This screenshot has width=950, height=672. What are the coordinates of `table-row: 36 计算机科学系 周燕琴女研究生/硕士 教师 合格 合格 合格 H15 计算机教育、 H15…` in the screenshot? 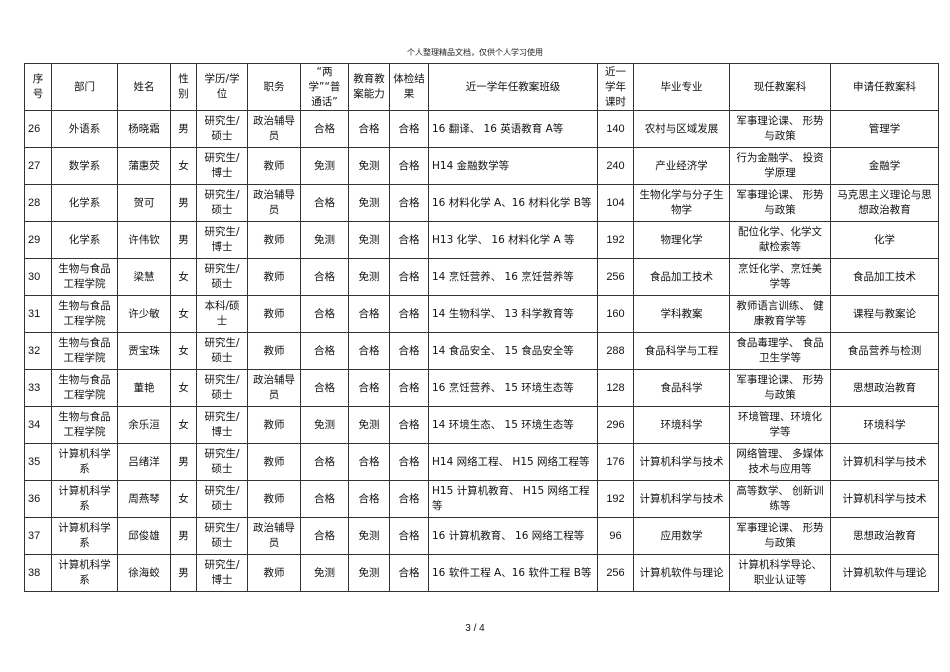 It's located at (481, 499).